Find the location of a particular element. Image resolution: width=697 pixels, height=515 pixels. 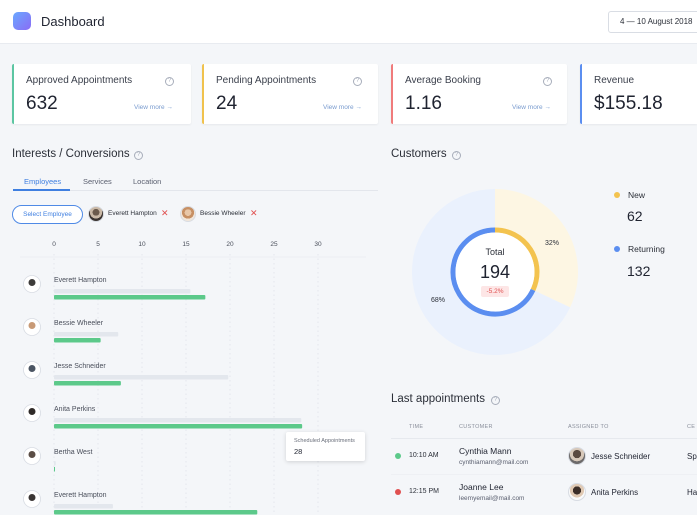

donut-delta-badge: -5.2% is located at coordinates (495, 291).